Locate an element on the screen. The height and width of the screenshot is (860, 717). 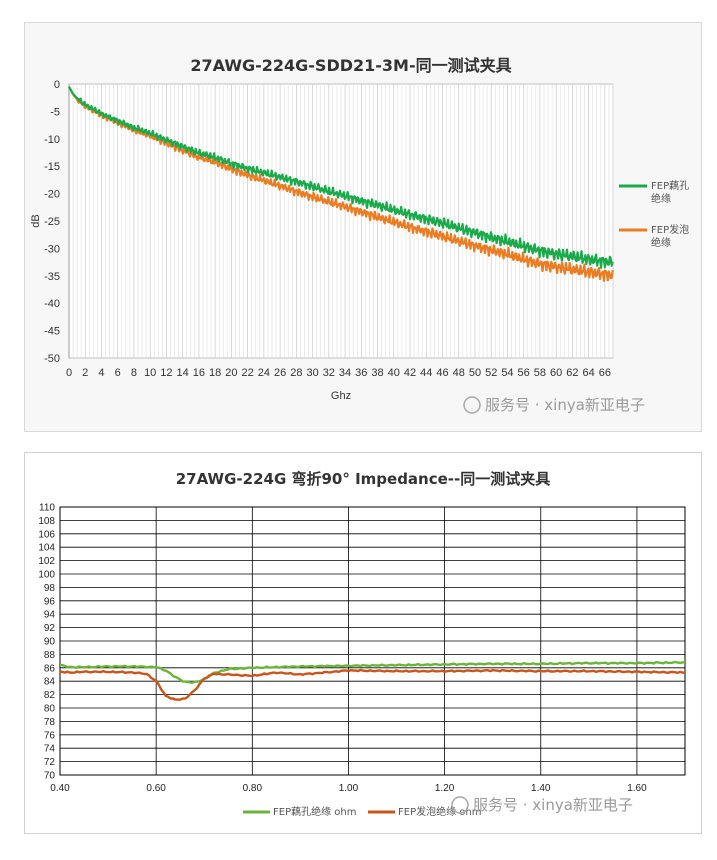
y-tick-label: -25 is located at coordinates (52, 222).